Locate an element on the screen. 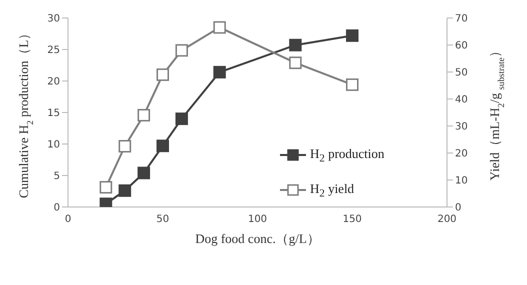  y2-tick-label: 60 is located at coordinates (461, 46).